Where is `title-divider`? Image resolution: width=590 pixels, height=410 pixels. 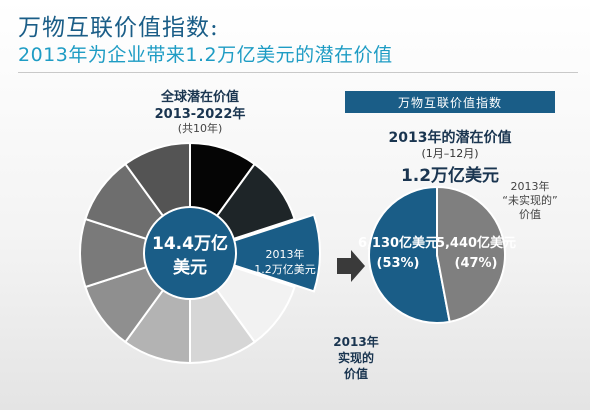 title-divider is located at coordinates (298, 72).